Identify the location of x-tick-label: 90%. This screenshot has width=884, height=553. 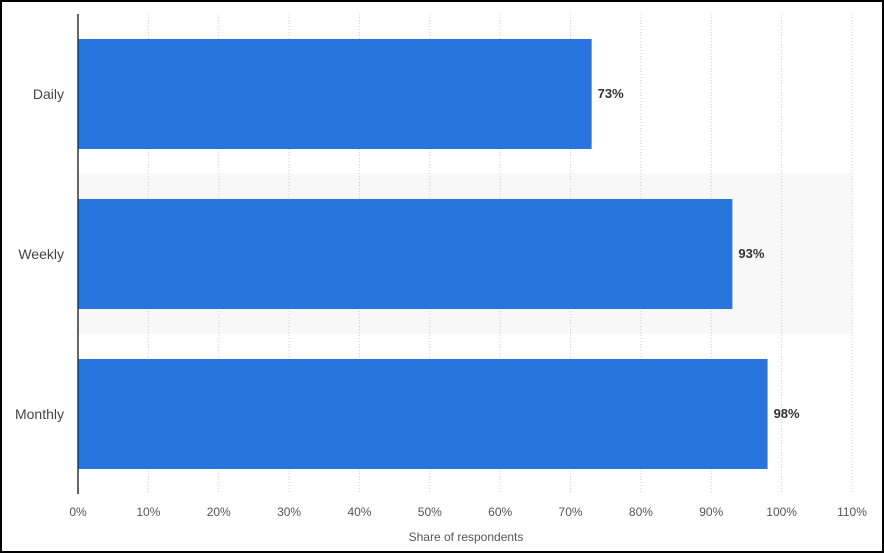
(711, 512).